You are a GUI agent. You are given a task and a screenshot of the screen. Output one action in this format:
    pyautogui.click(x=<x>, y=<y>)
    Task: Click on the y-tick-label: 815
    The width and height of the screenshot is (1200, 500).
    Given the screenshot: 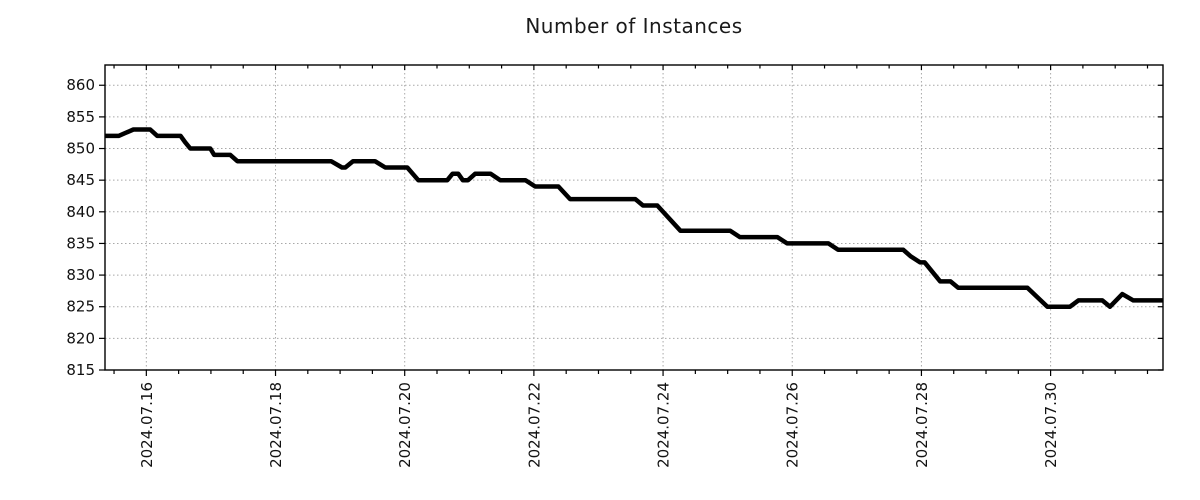 What is the action you would take?
    pyautogui.click(x=80, y=370)
    